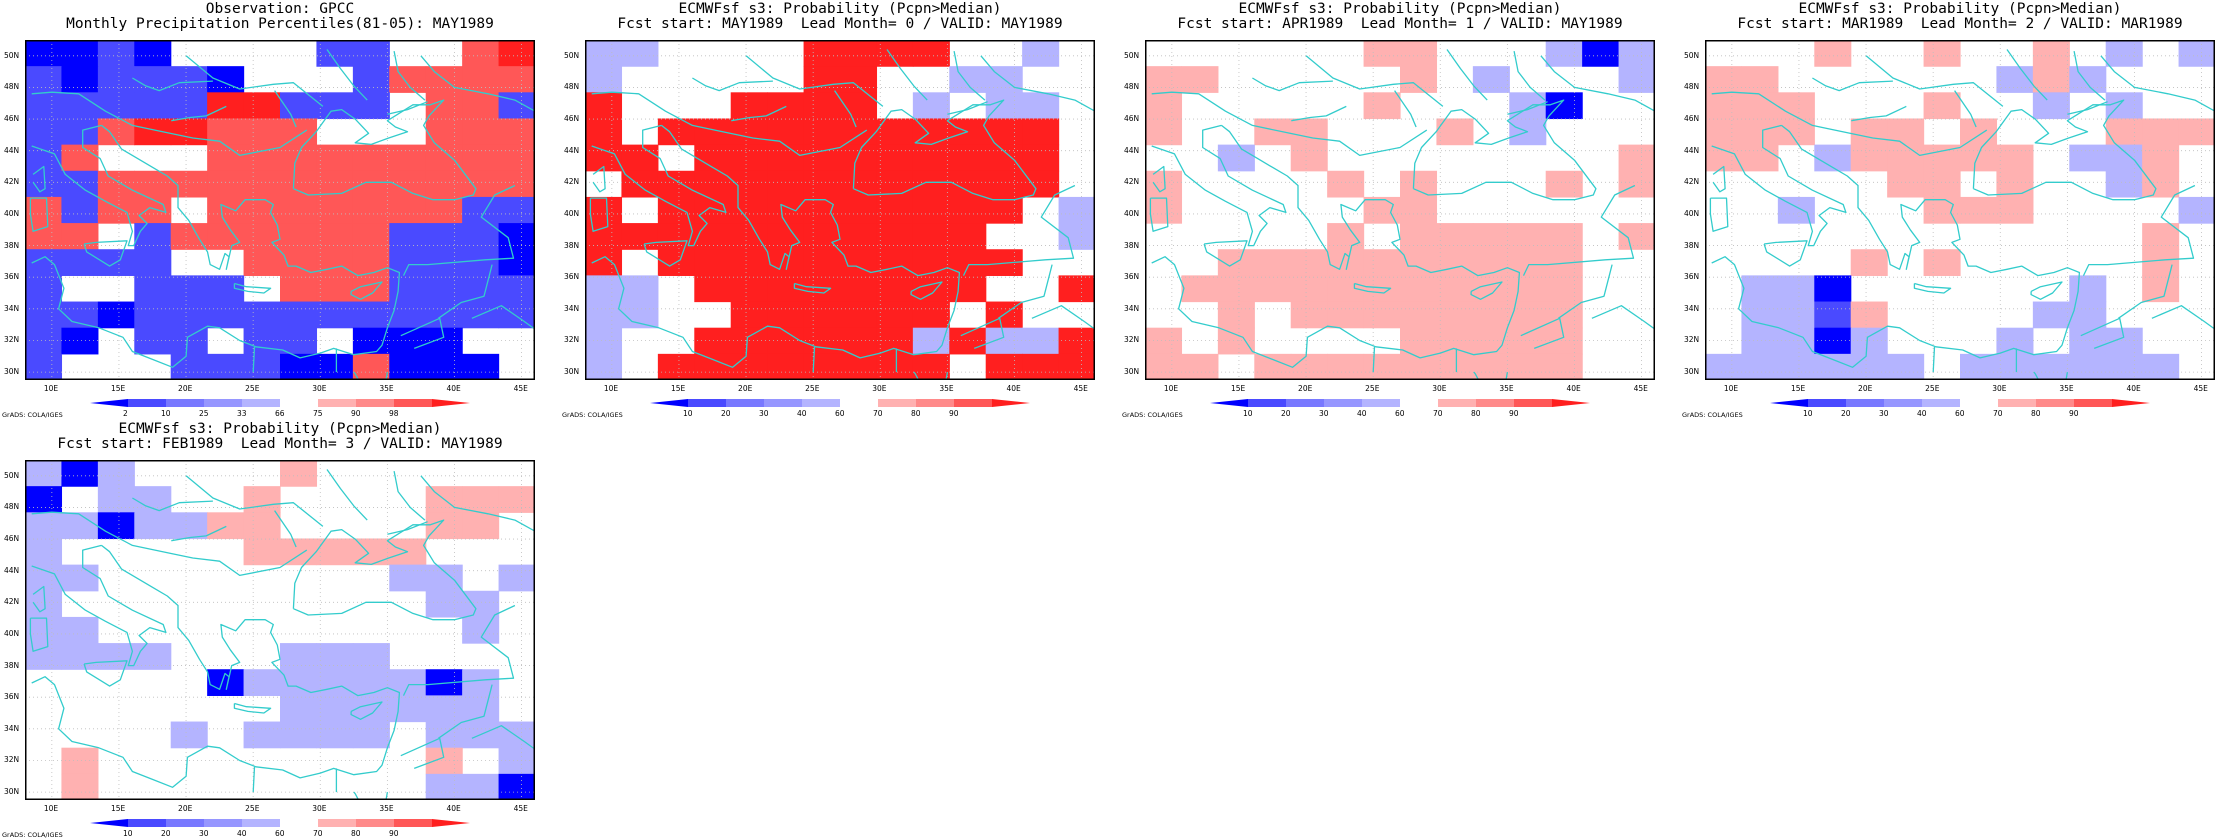 Image resolution: width=2240 pixels, height=840 pixels. I want to click on colorbar-label: 10, so click(128, 833).